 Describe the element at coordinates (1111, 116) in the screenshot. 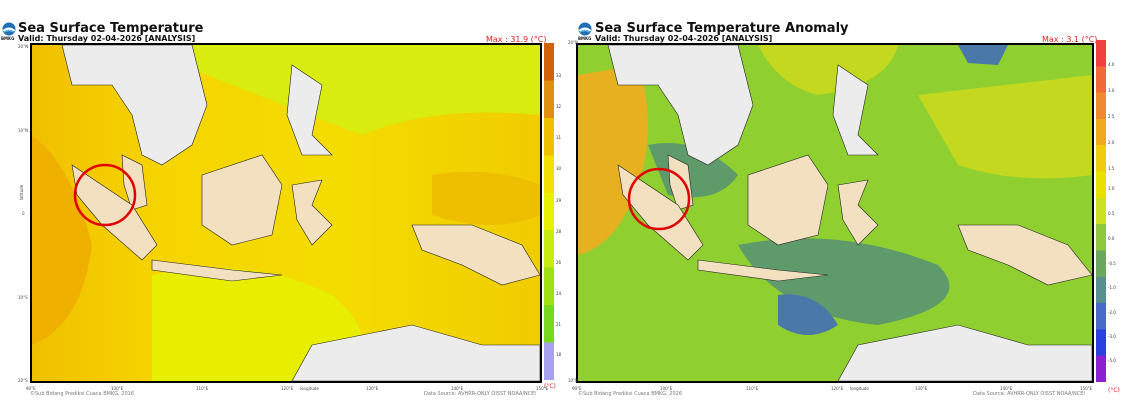

I see `cbar-tick: 2.5` at that location.